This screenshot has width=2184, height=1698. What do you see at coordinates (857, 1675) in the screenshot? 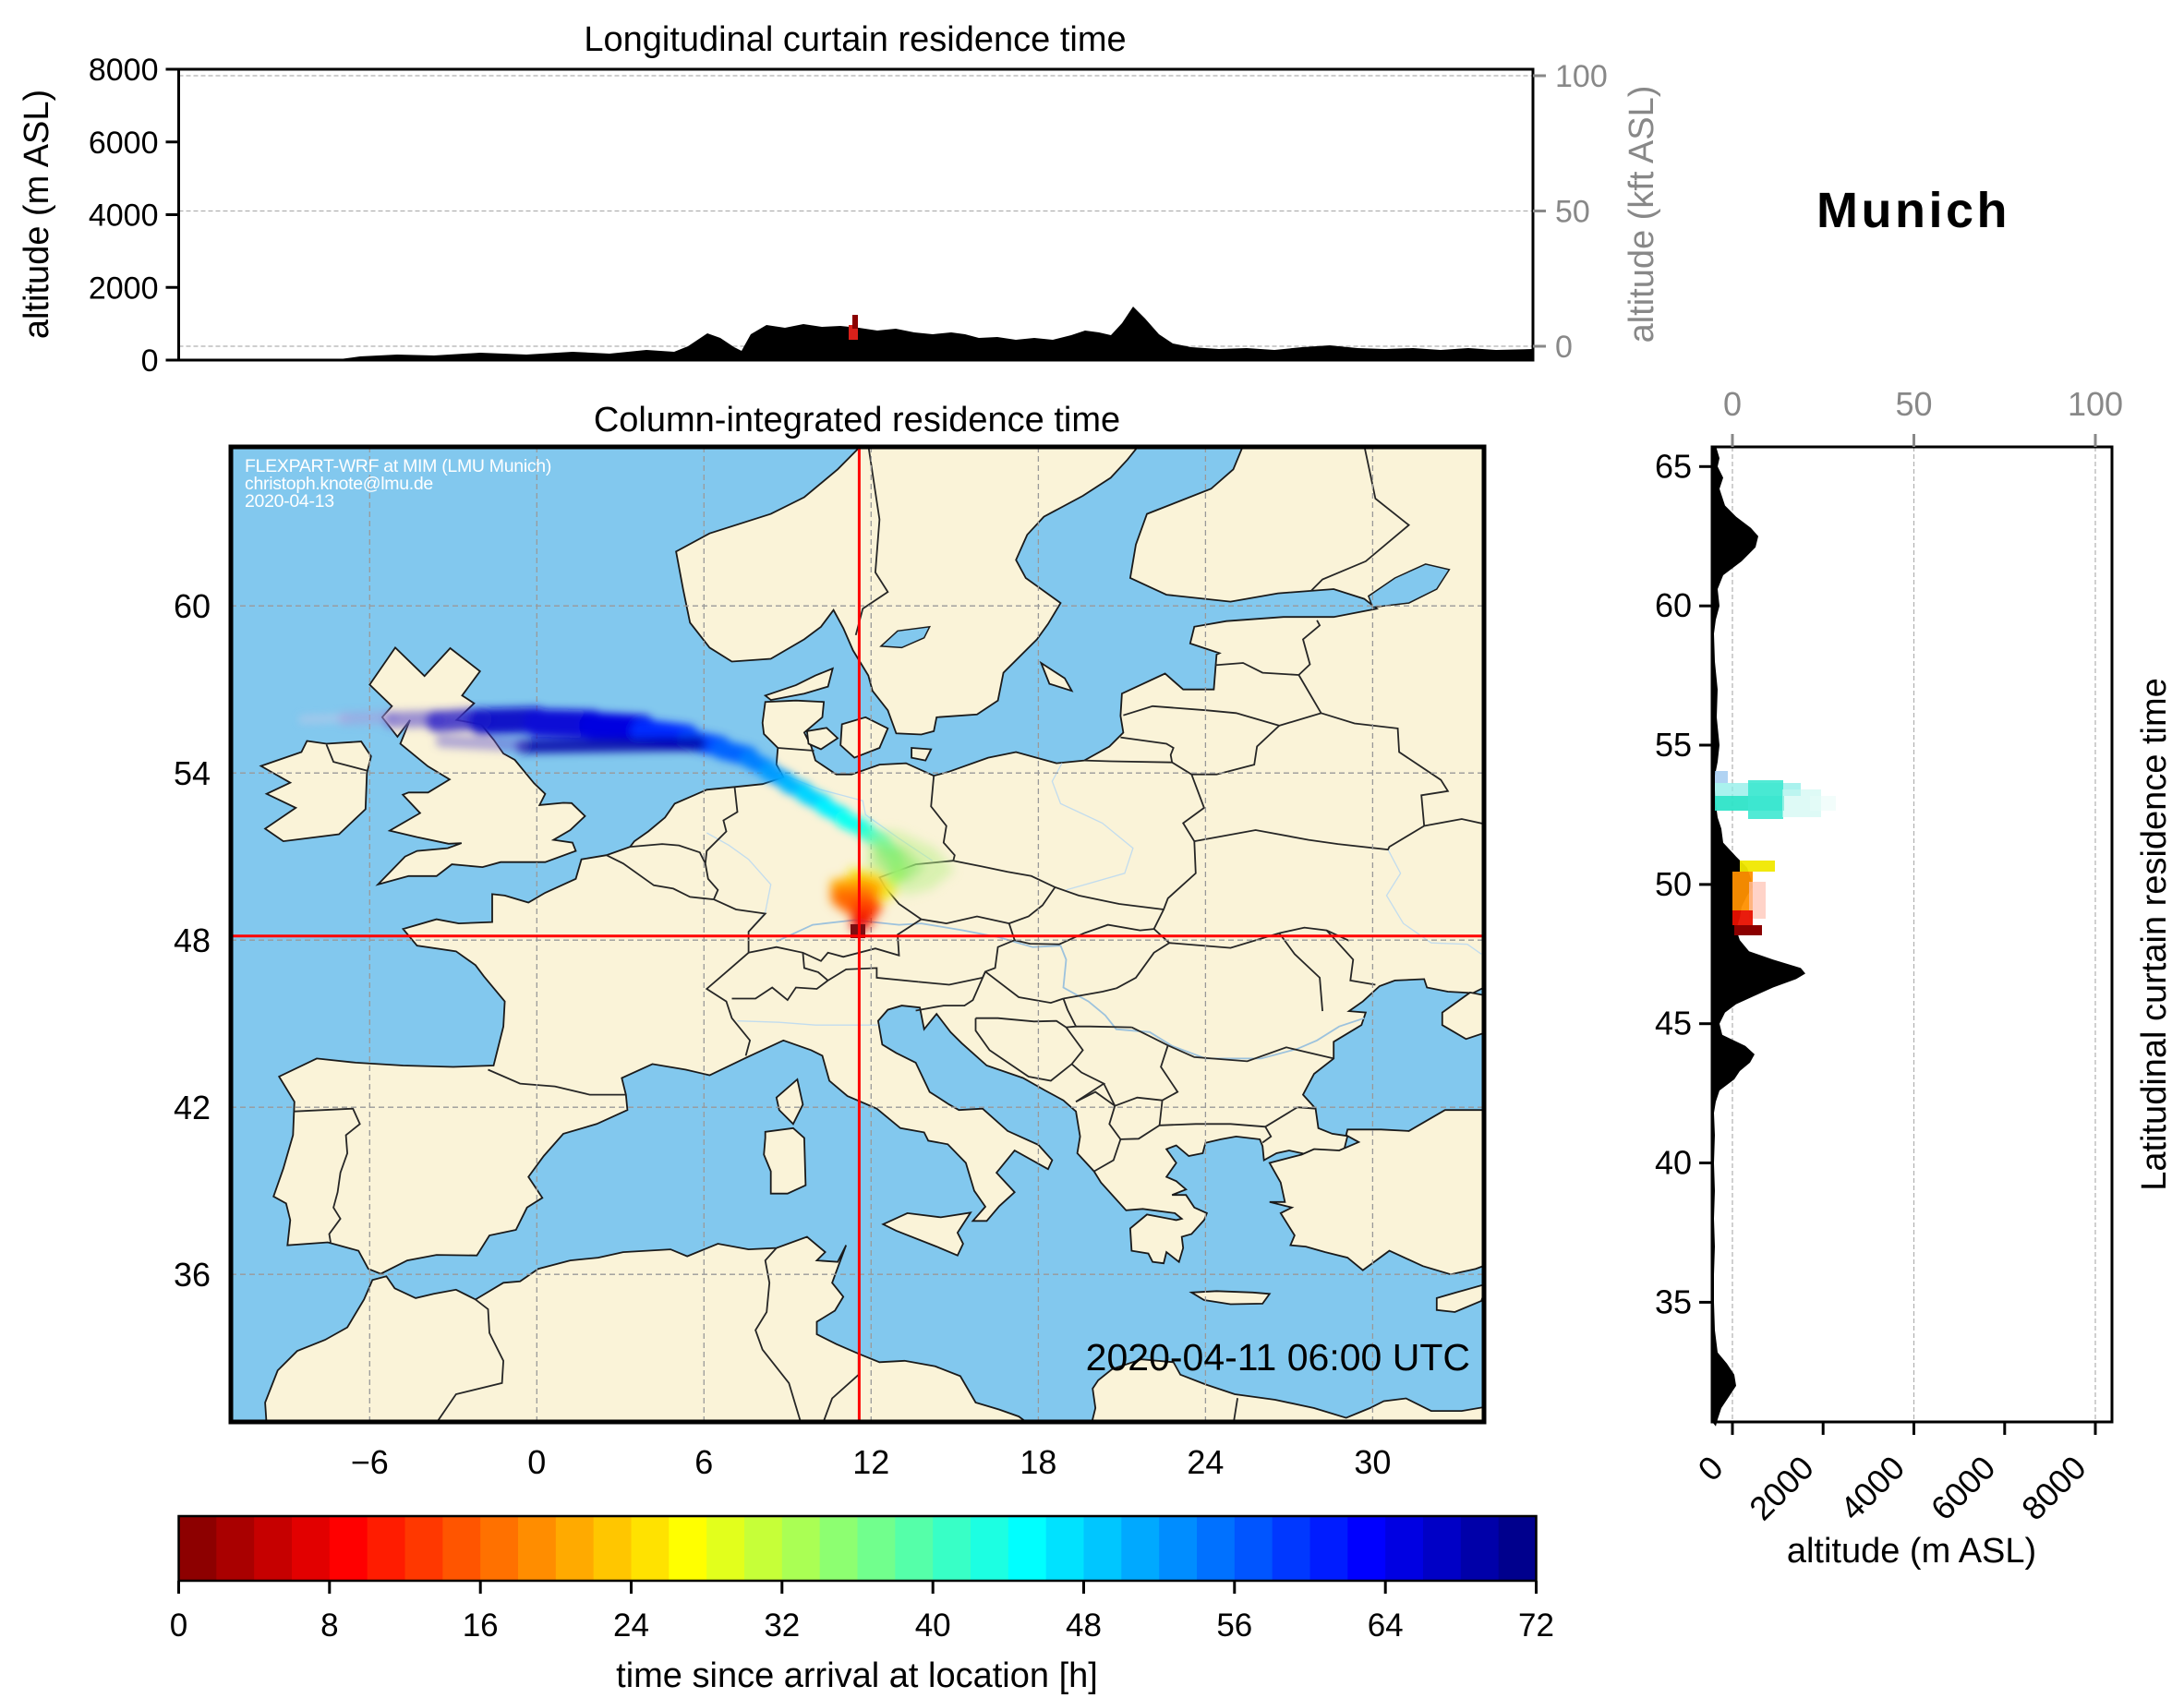
I see `svg-text:time since arrival at location: time since arrival at location [h]` at bounding box center [857, 1675].